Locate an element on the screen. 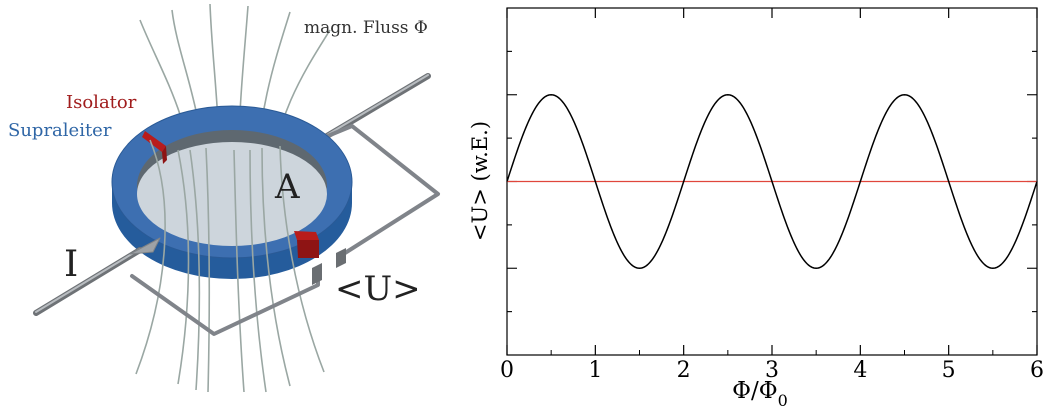 This screenshot has width=1048, height=410. x-tick-label: 0 is located at coordinates (507, 370).